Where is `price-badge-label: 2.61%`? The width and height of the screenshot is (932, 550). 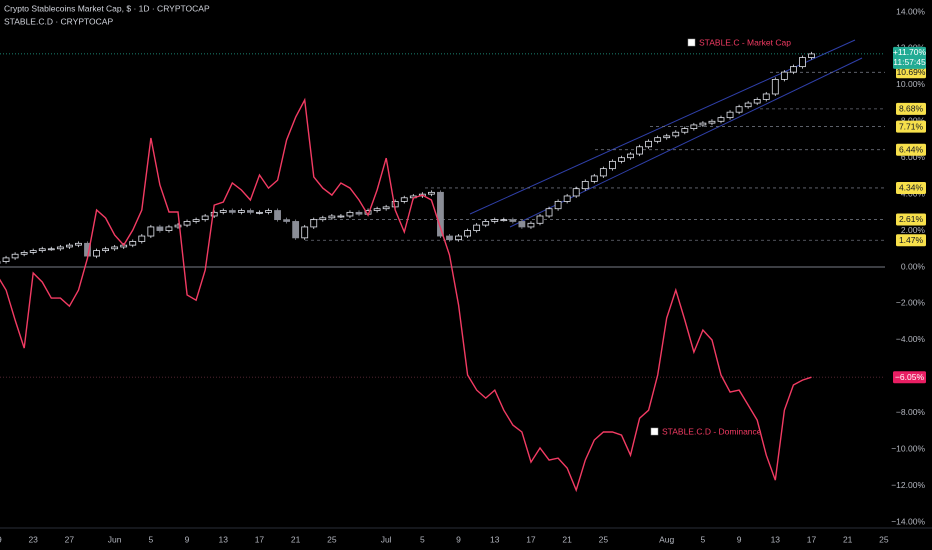
price-badge-label: 2.61% is located at coordinates (911, 219).